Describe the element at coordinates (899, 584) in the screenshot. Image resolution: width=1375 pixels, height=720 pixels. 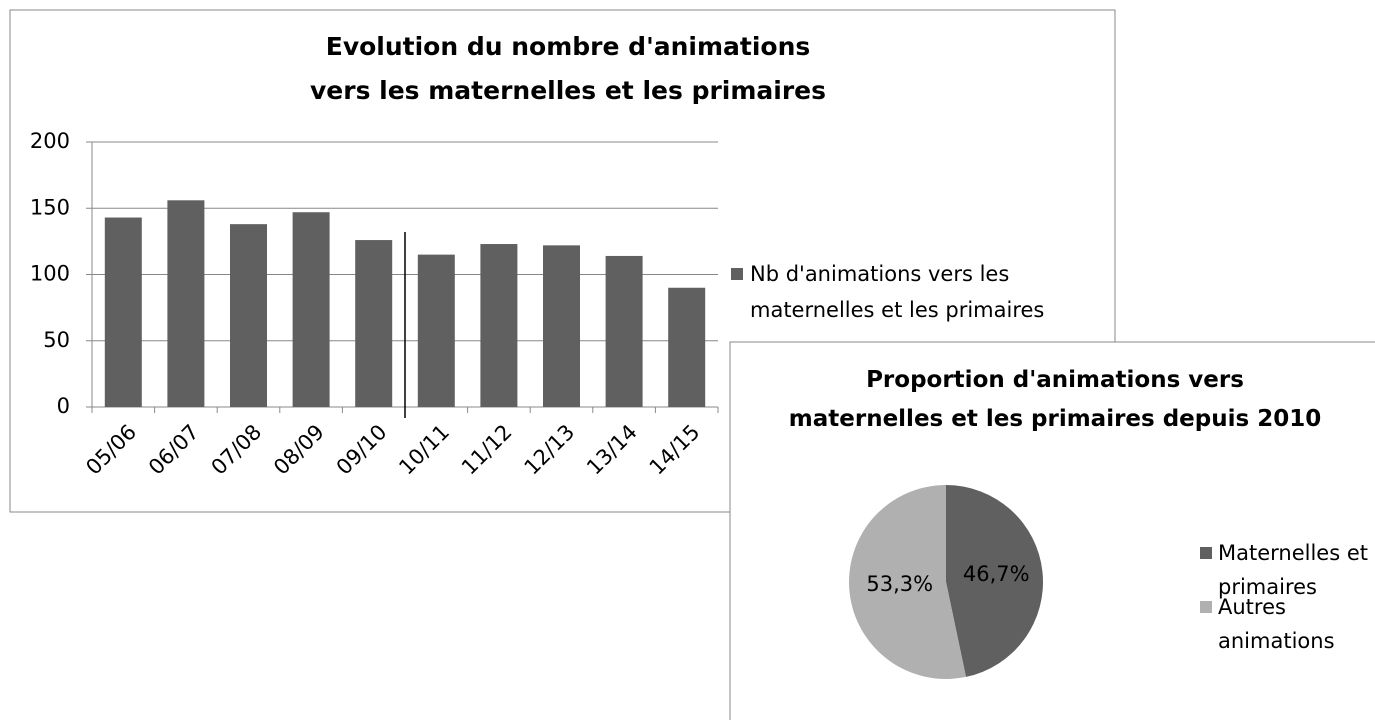
I see `data-label: 53,3%` at that location.